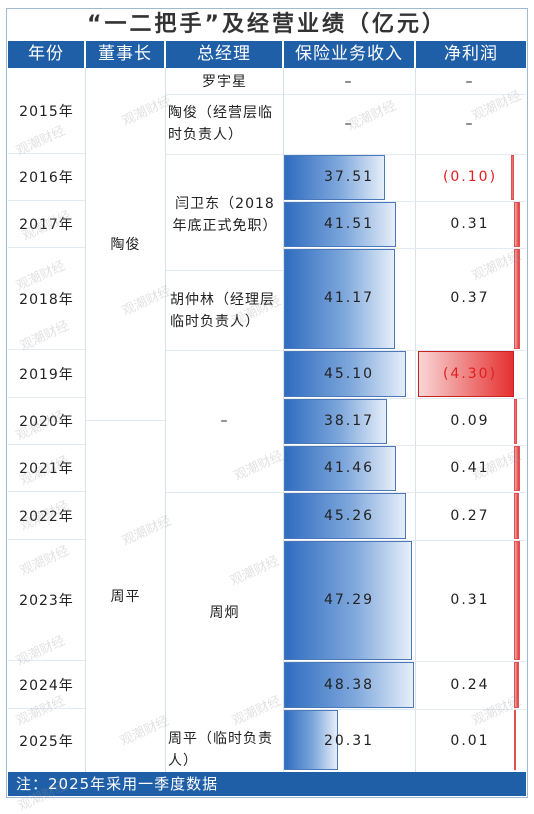  Describe the element at coordinates (46, 54) in the screenshot. I see `header-year: 年份` at that location.